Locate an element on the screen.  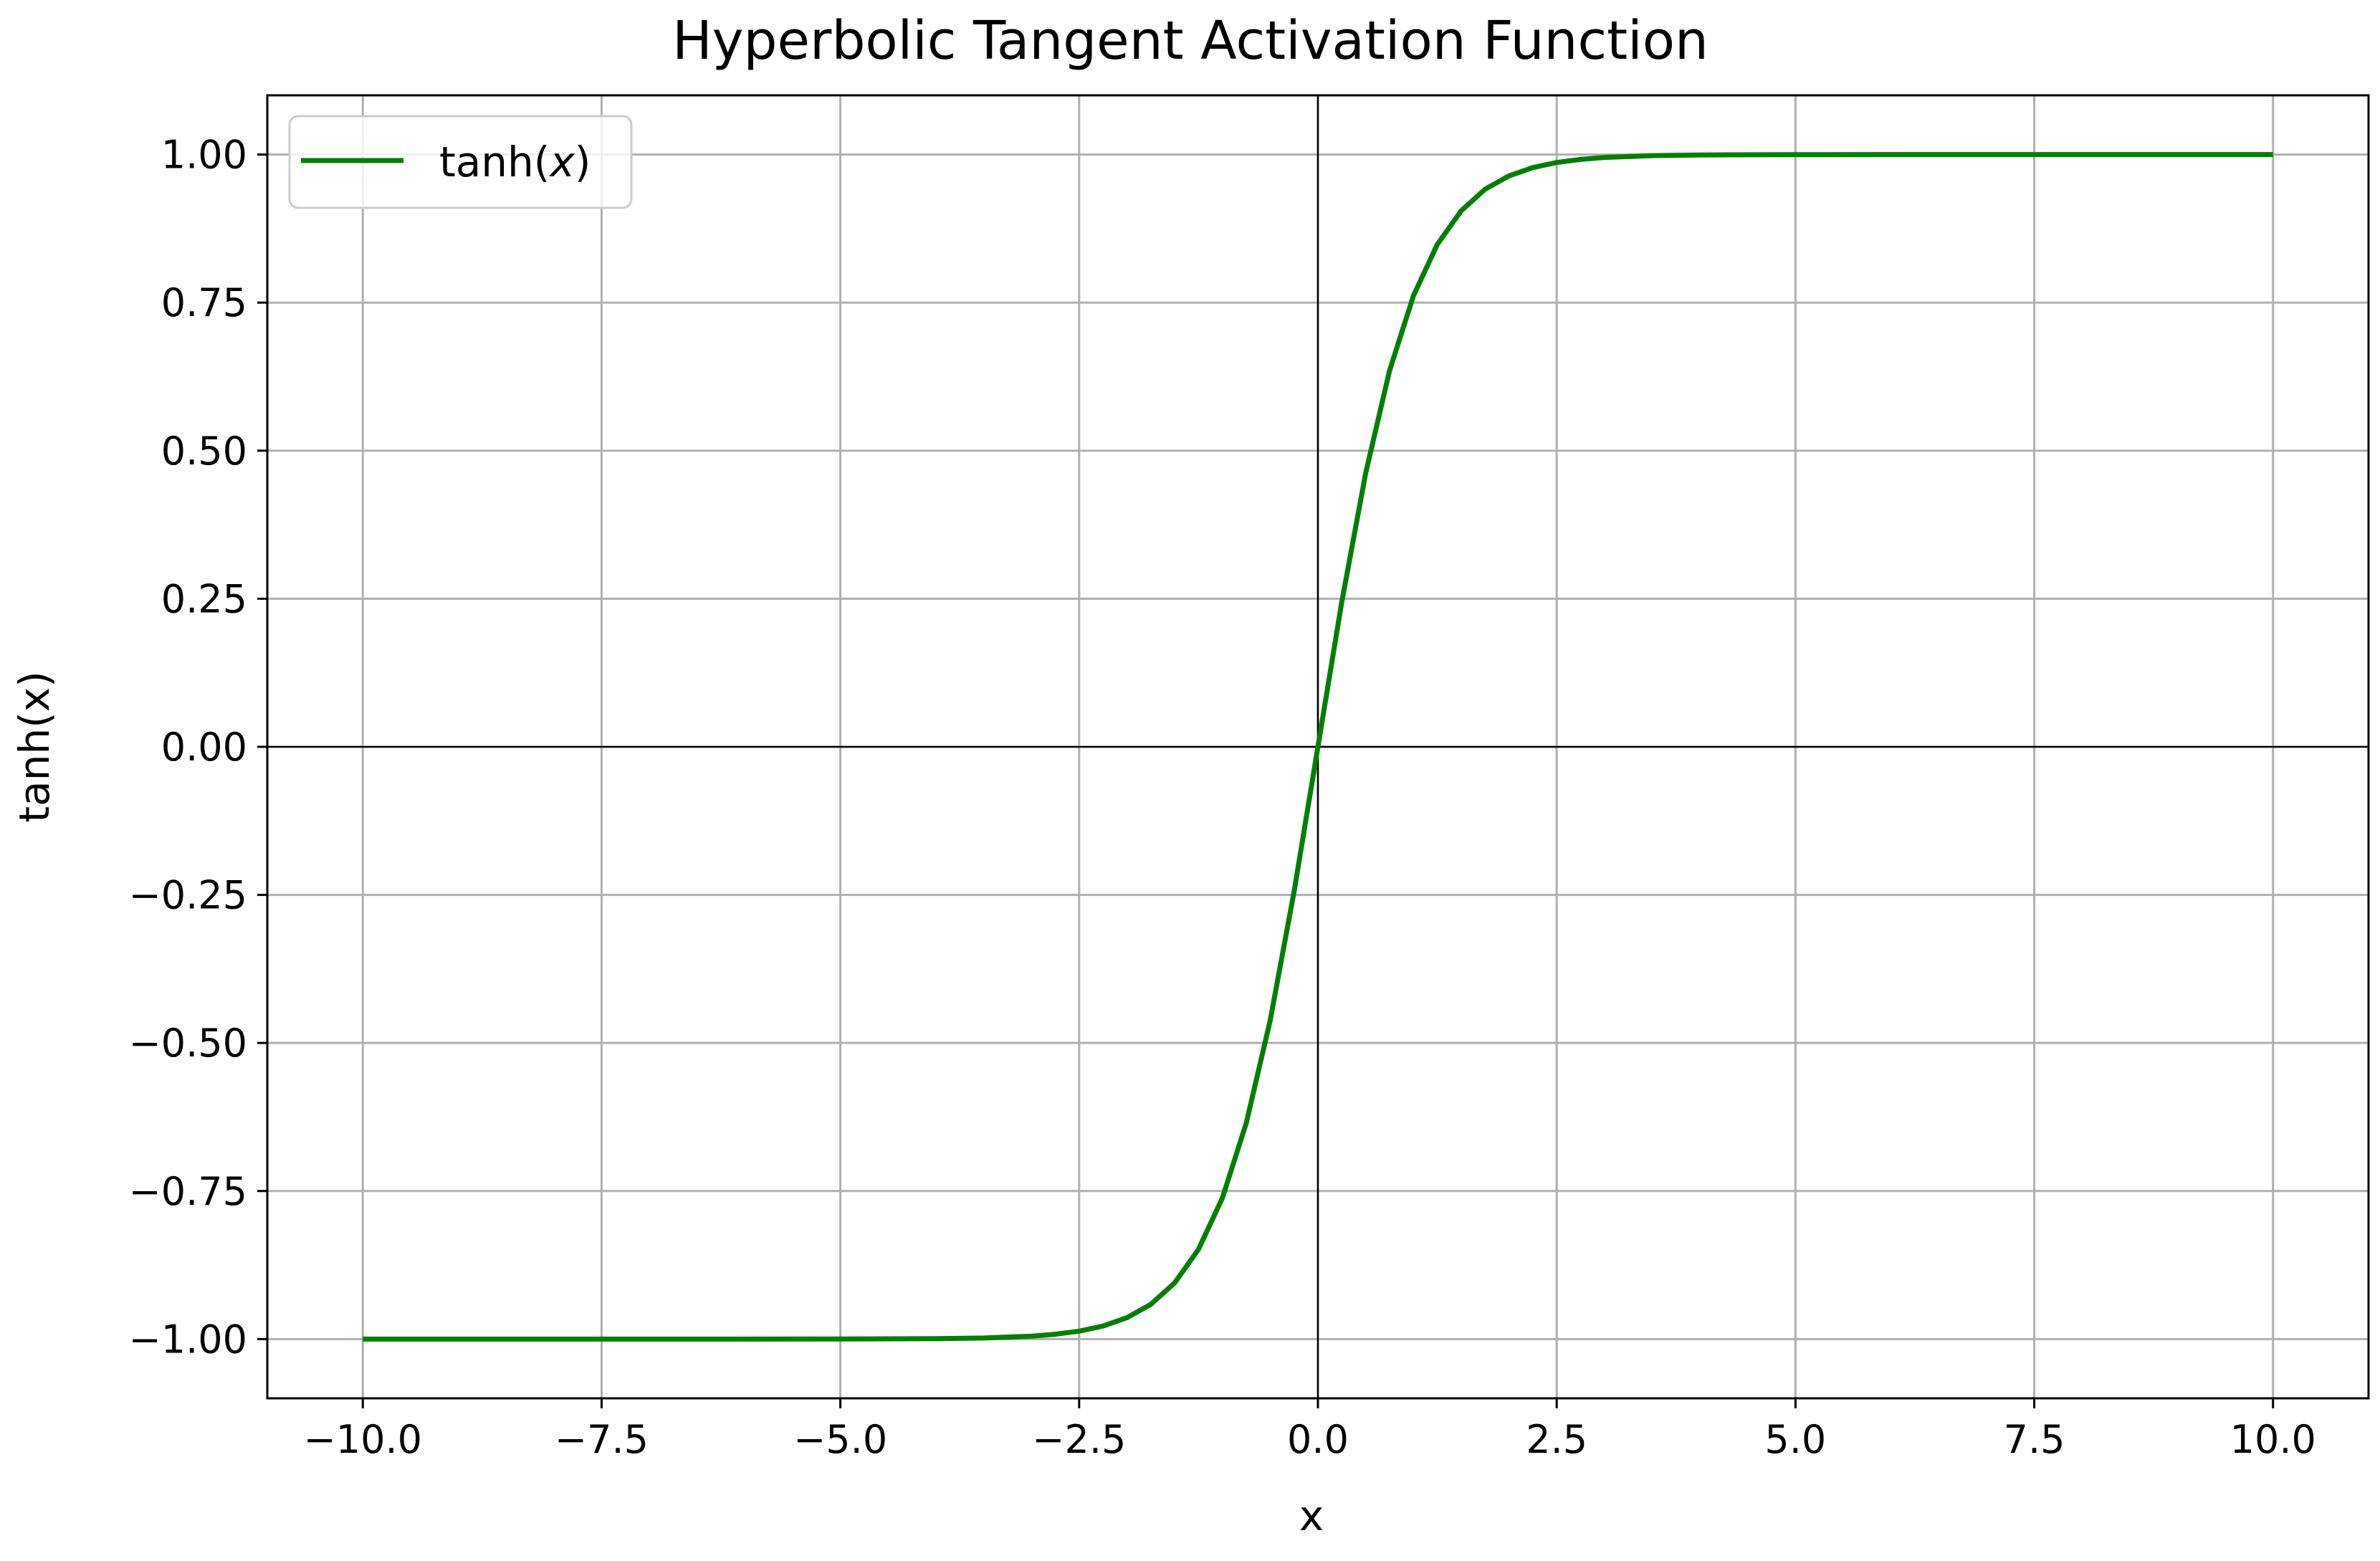
legend-label-prefix: tanh( is located at coordinates (494, 162).